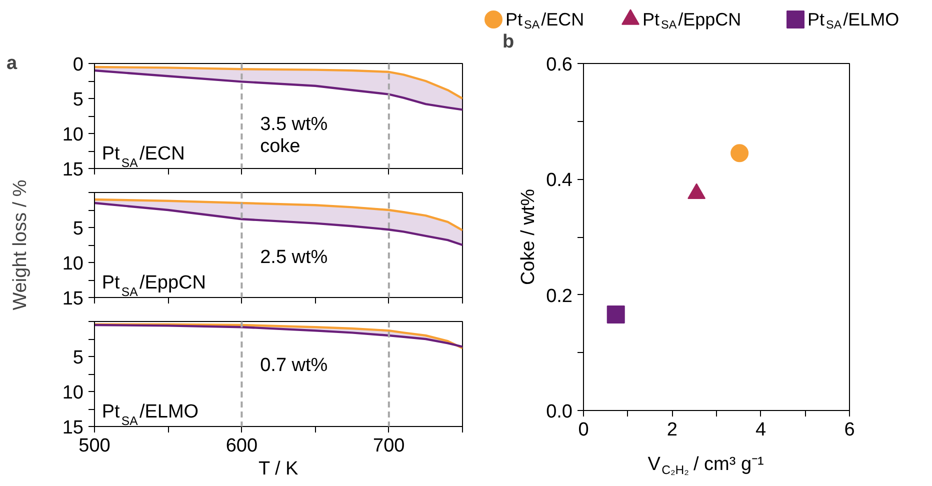  I want to click on x-tick-label: 4, so click(761, 430).